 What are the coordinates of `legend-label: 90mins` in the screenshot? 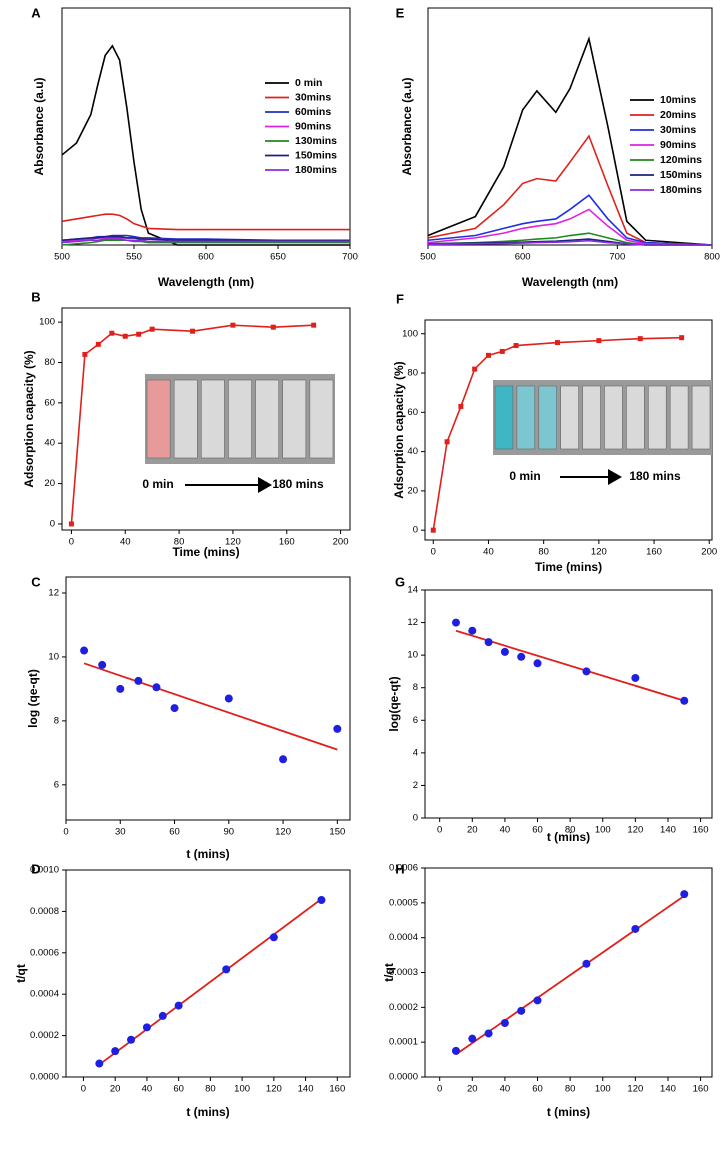 It's located at (313, 126).